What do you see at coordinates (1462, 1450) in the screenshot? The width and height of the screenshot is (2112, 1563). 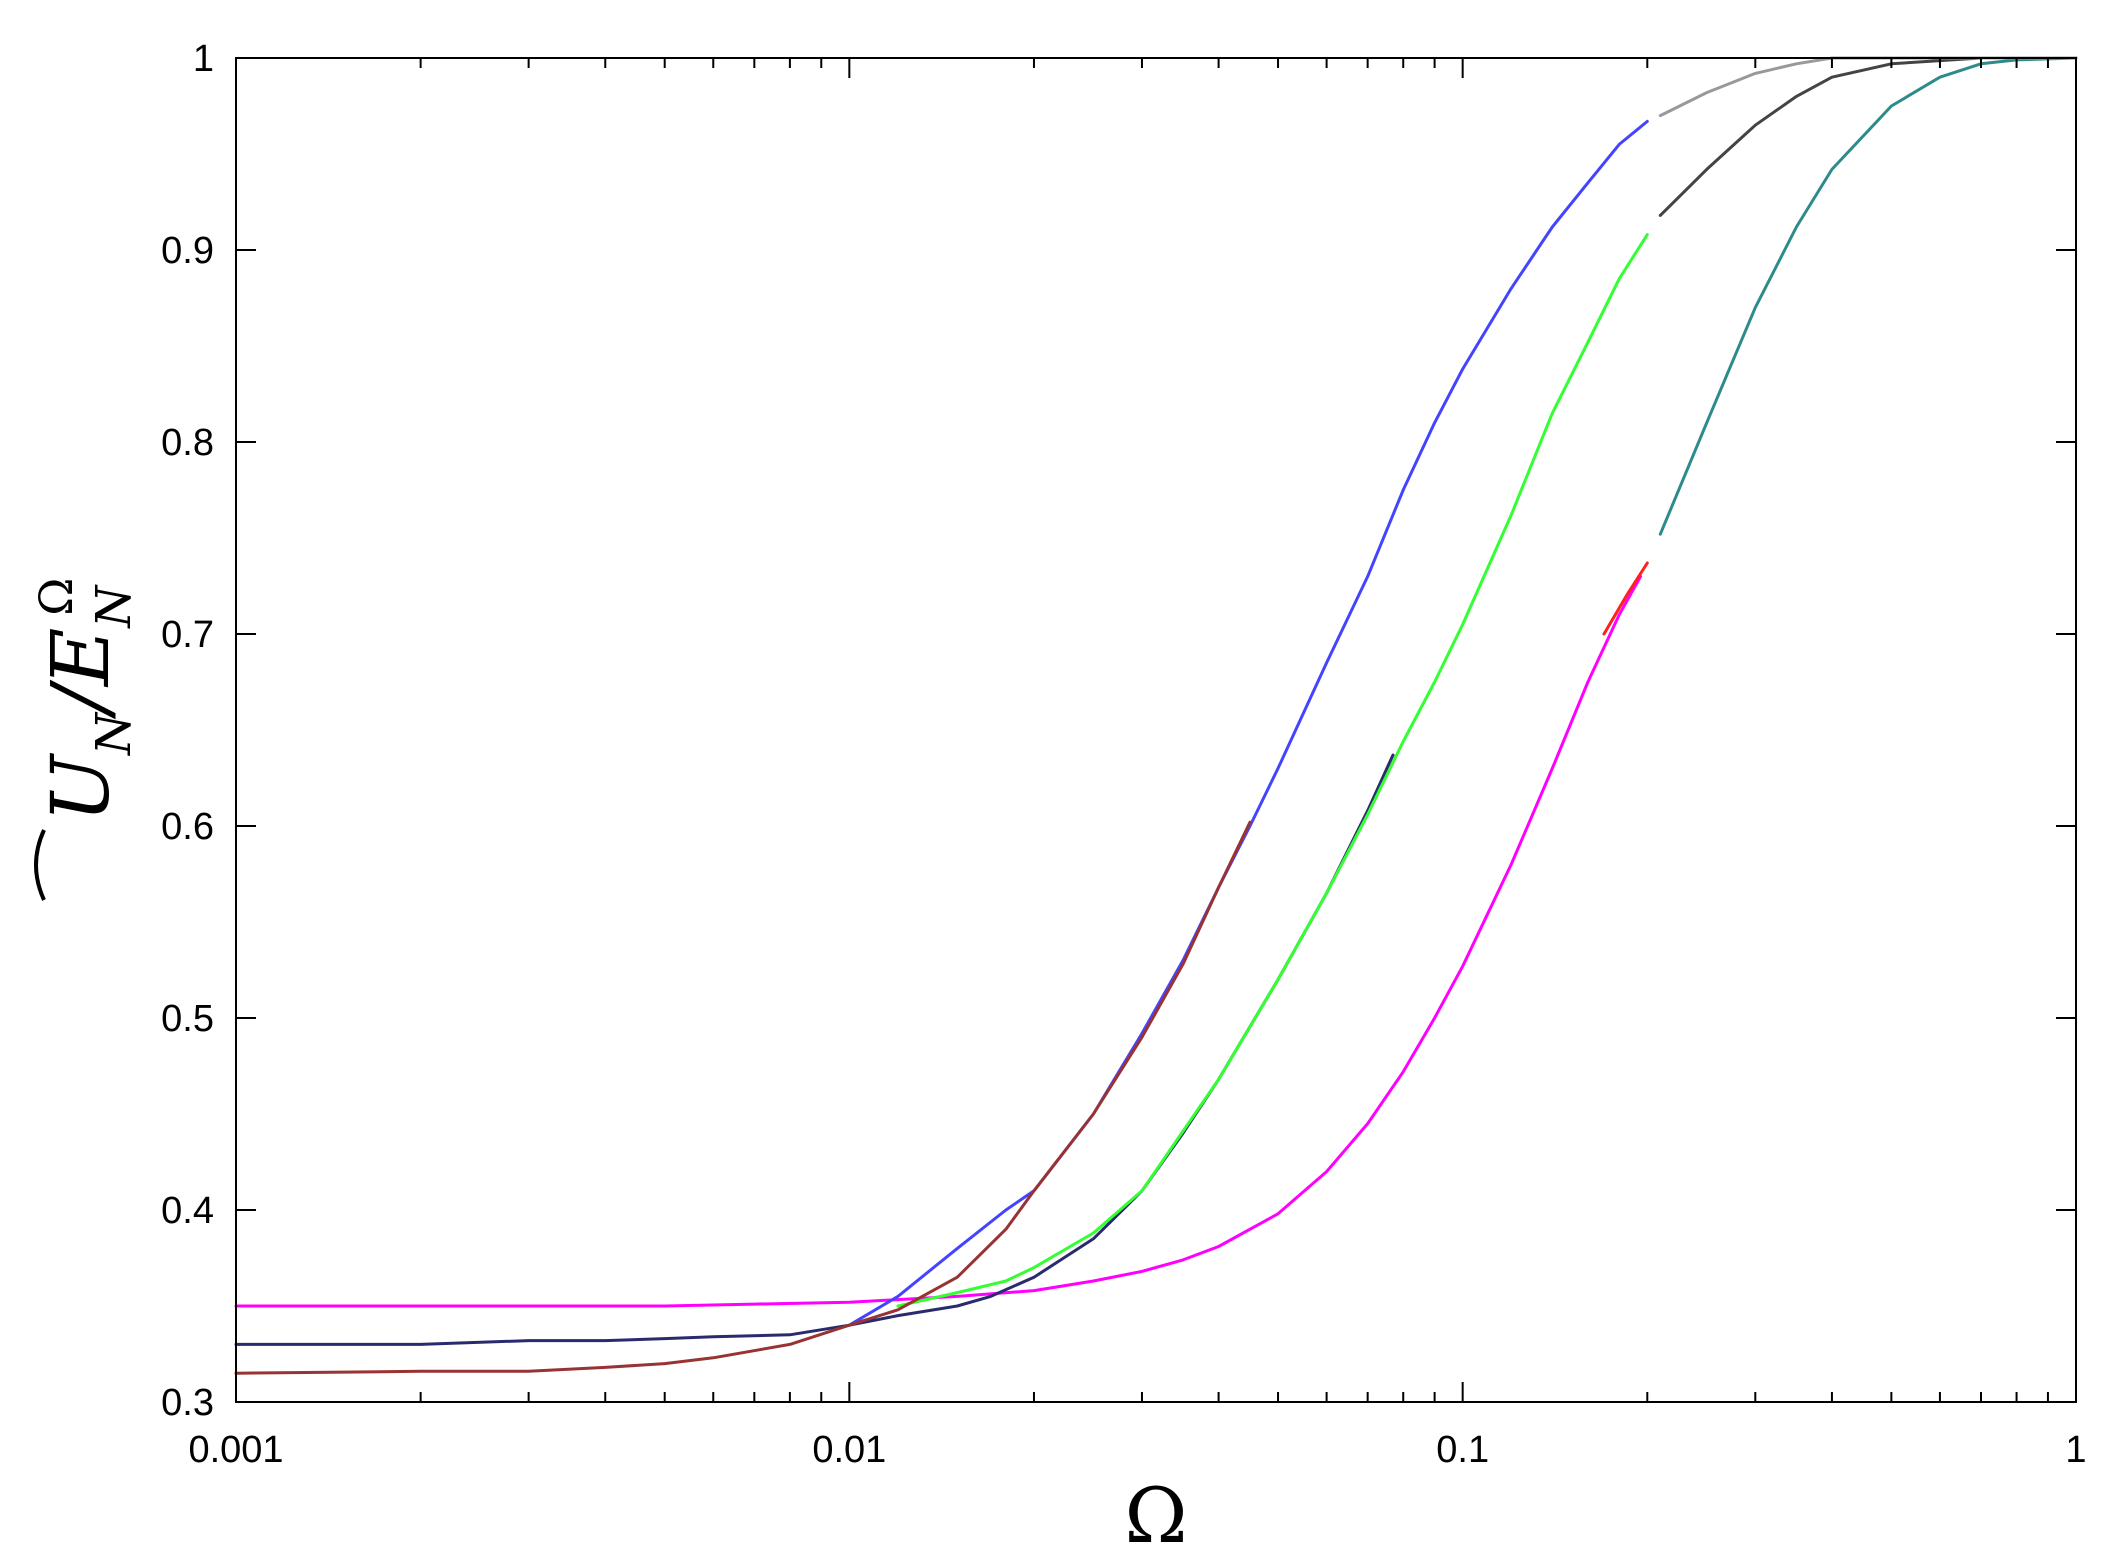 I see `x-tick-label: 0.1` at bounding box center [1462, 1450].